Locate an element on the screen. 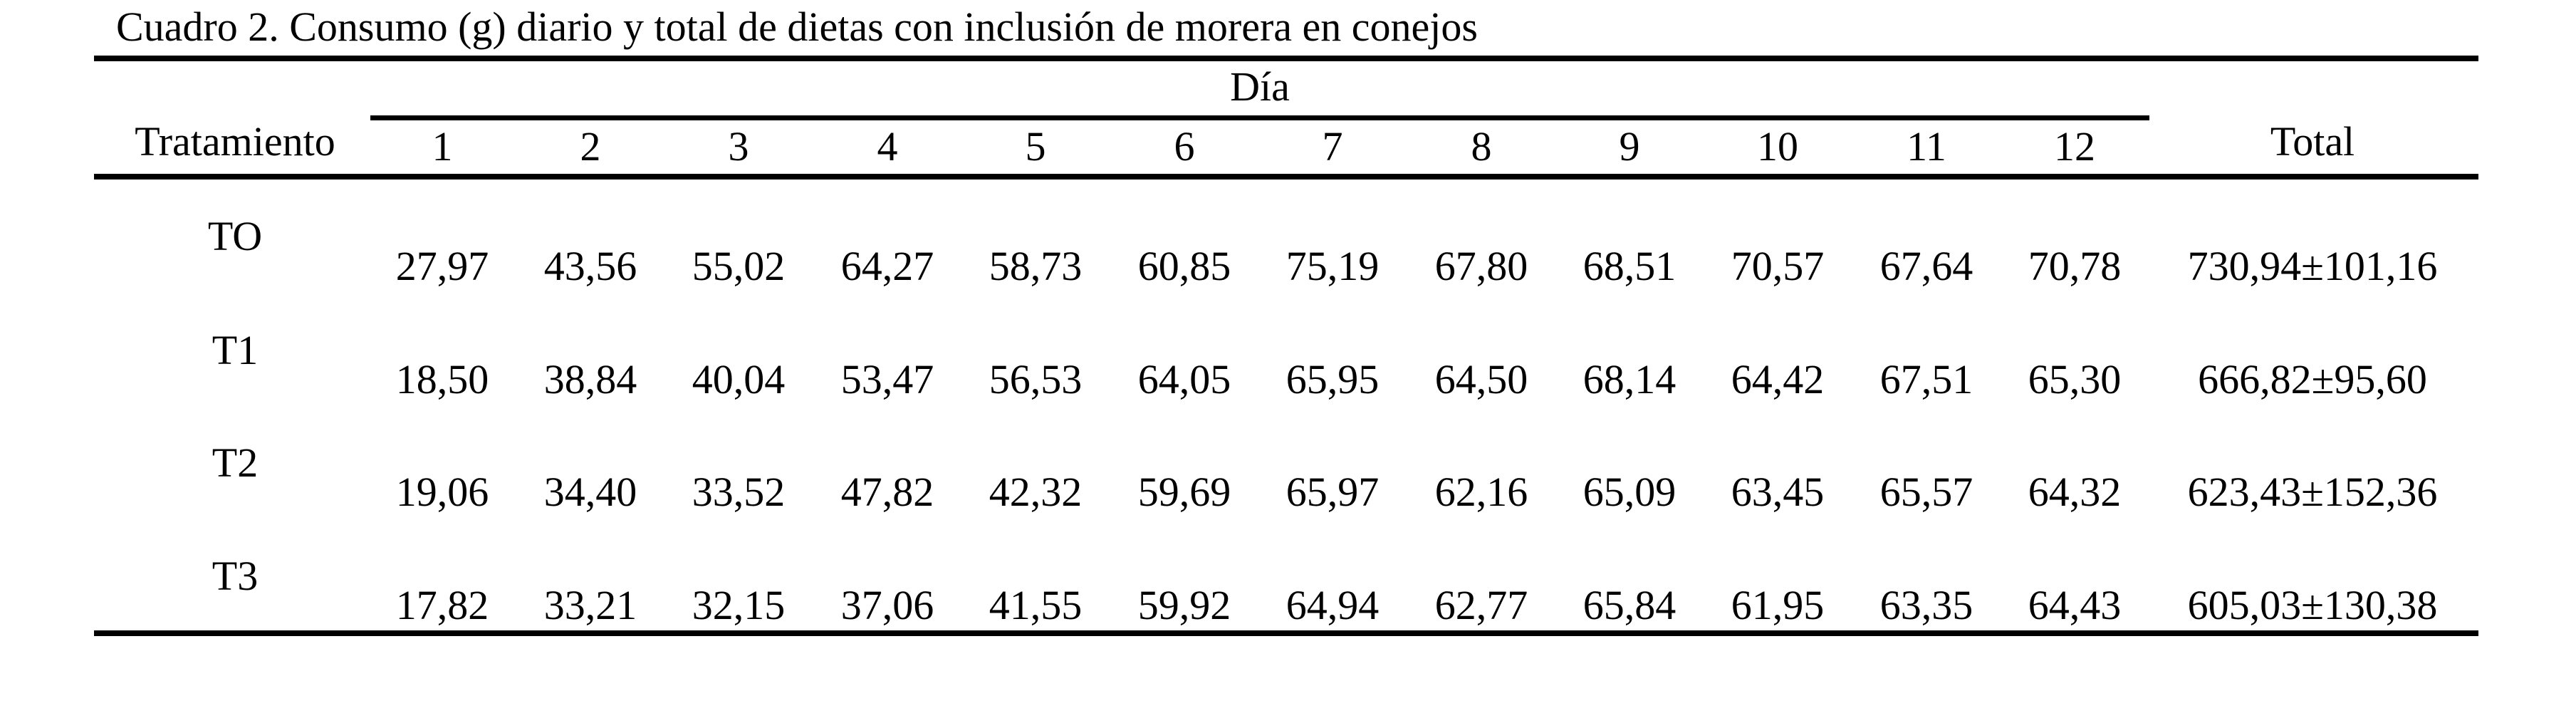  day-header-3: 3 is located at coordinates (738, 146).